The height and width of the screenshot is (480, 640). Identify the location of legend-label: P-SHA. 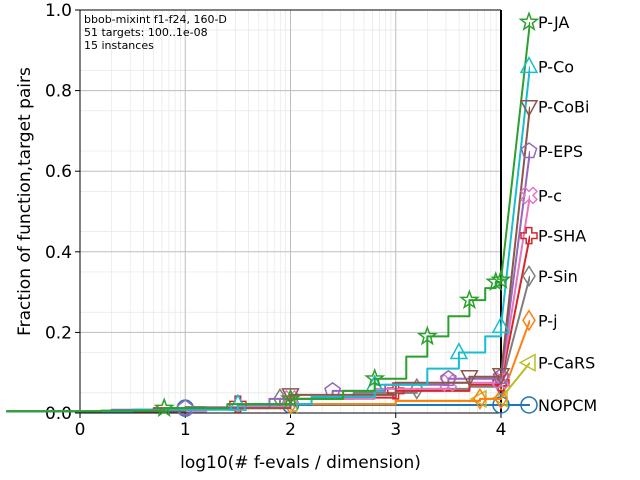
(562, 236).